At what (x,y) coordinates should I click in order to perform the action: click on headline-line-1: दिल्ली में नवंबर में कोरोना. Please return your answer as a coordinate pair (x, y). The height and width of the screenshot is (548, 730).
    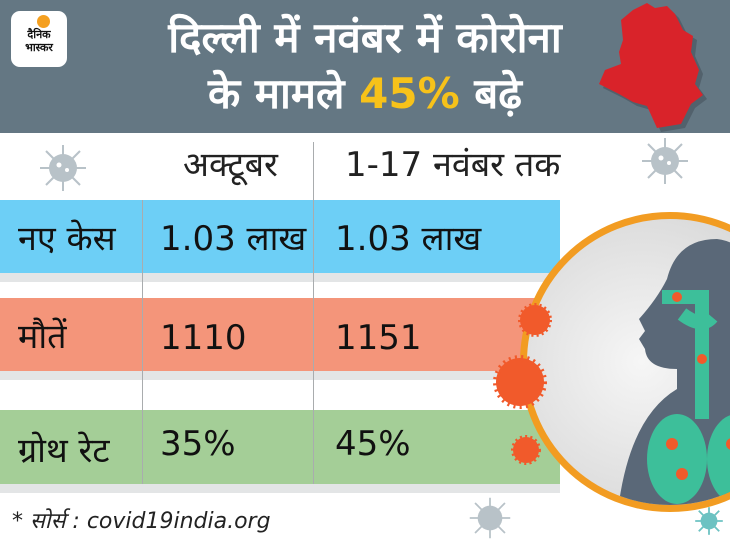
    Looking at the image, I should click on (365, 37).